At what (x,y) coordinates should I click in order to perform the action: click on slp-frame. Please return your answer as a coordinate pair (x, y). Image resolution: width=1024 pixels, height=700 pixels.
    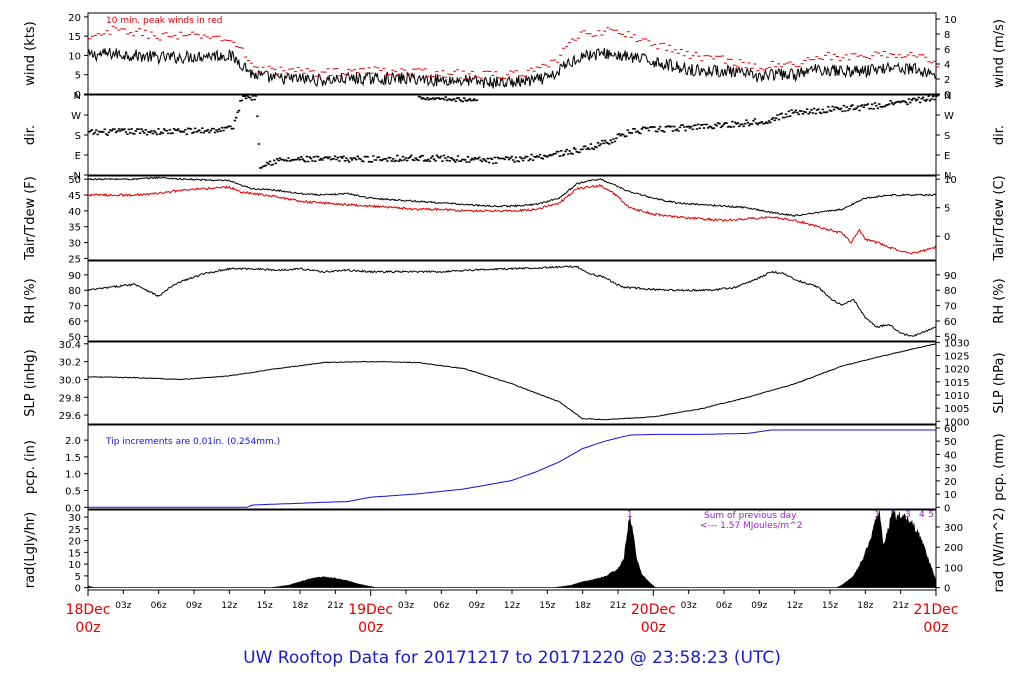
    Looking at the image, I should click on (512, 383).